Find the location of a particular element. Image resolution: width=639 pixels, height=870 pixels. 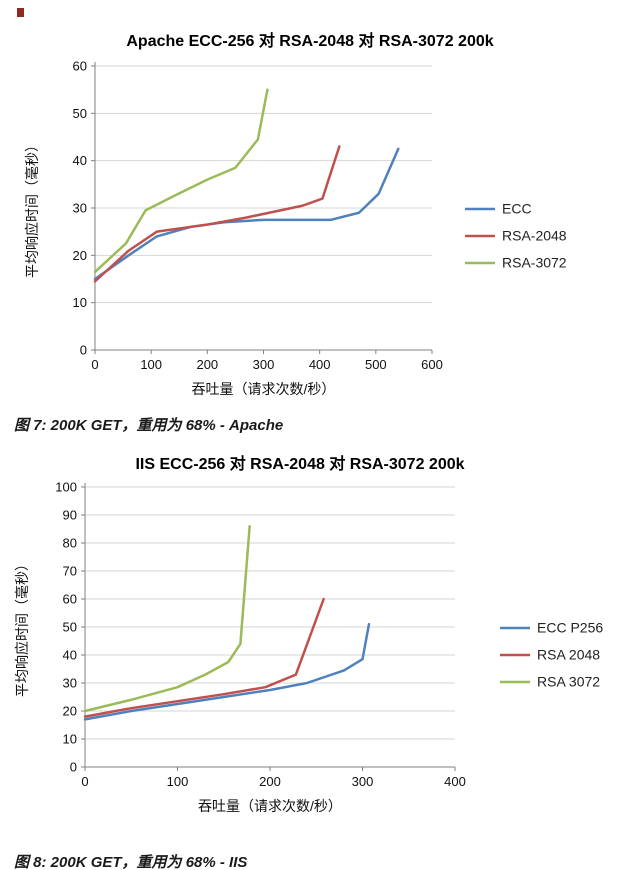

svg-text: 500 is located at coordinates (376, 364).